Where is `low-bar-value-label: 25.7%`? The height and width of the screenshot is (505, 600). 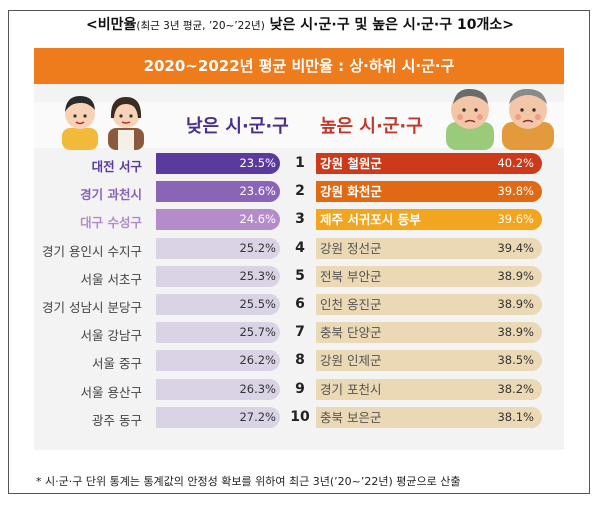
low-bar-value-label: 25.7% is located at coordinates (257, 332).